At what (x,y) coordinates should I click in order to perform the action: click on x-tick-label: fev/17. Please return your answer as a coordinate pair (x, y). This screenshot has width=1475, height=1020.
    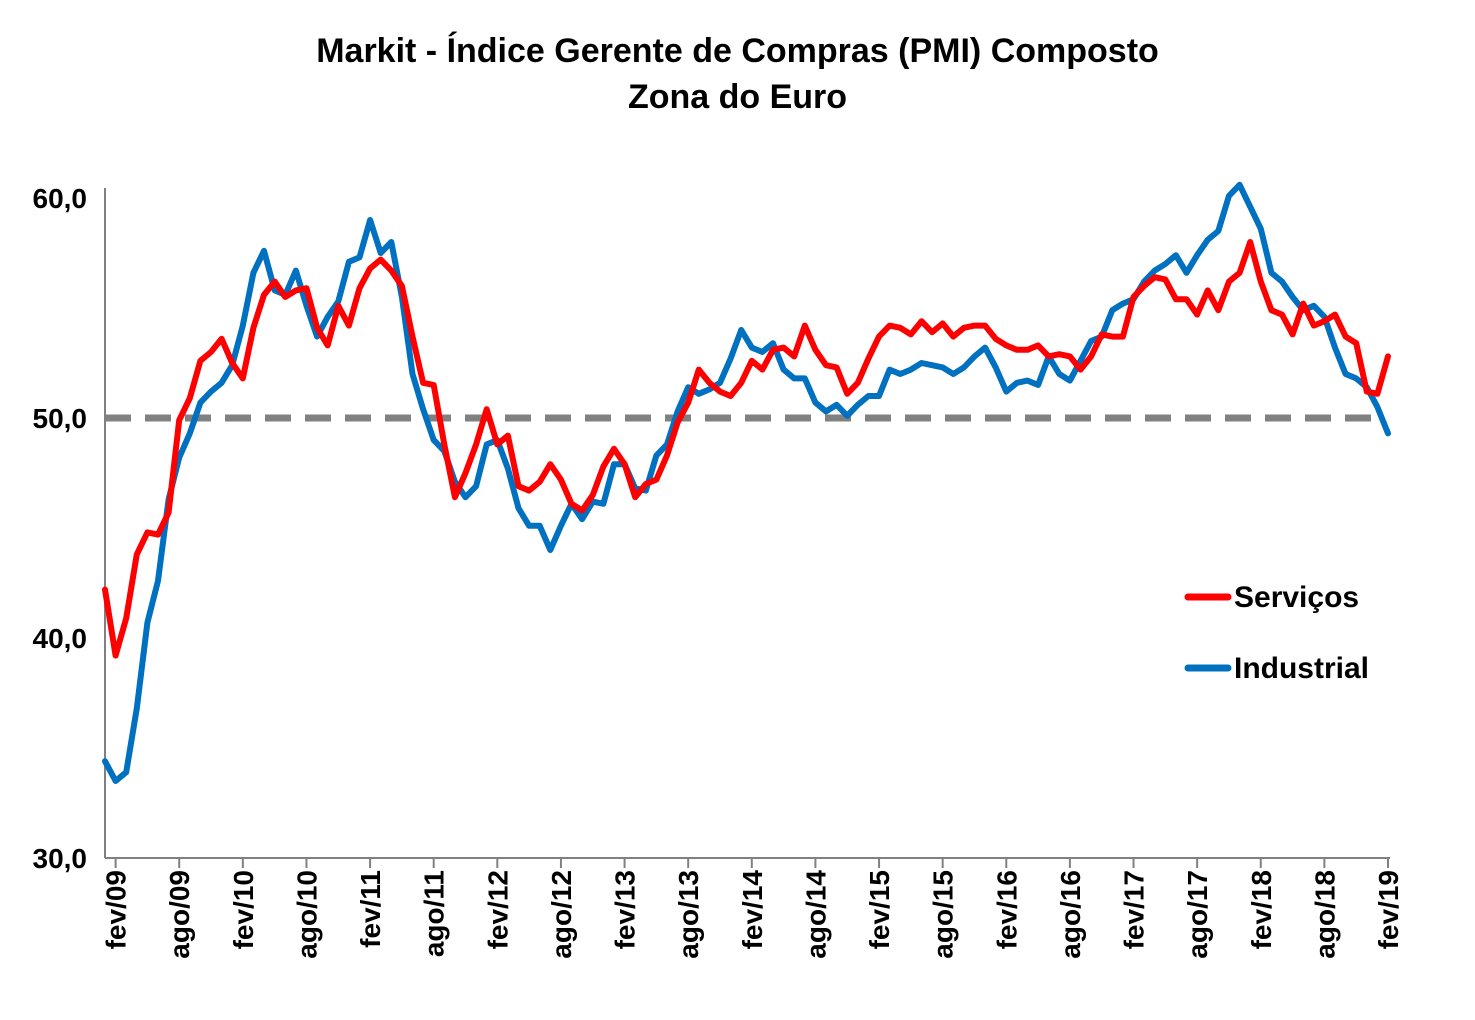
    Looking at the image, I should click on (1134, 909).